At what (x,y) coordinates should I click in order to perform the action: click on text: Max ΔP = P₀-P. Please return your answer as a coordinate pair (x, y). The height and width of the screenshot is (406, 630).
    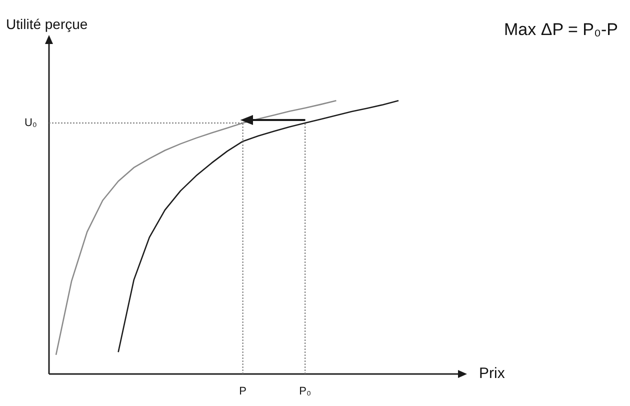
    Looking at the image, I should click on (561, 29).